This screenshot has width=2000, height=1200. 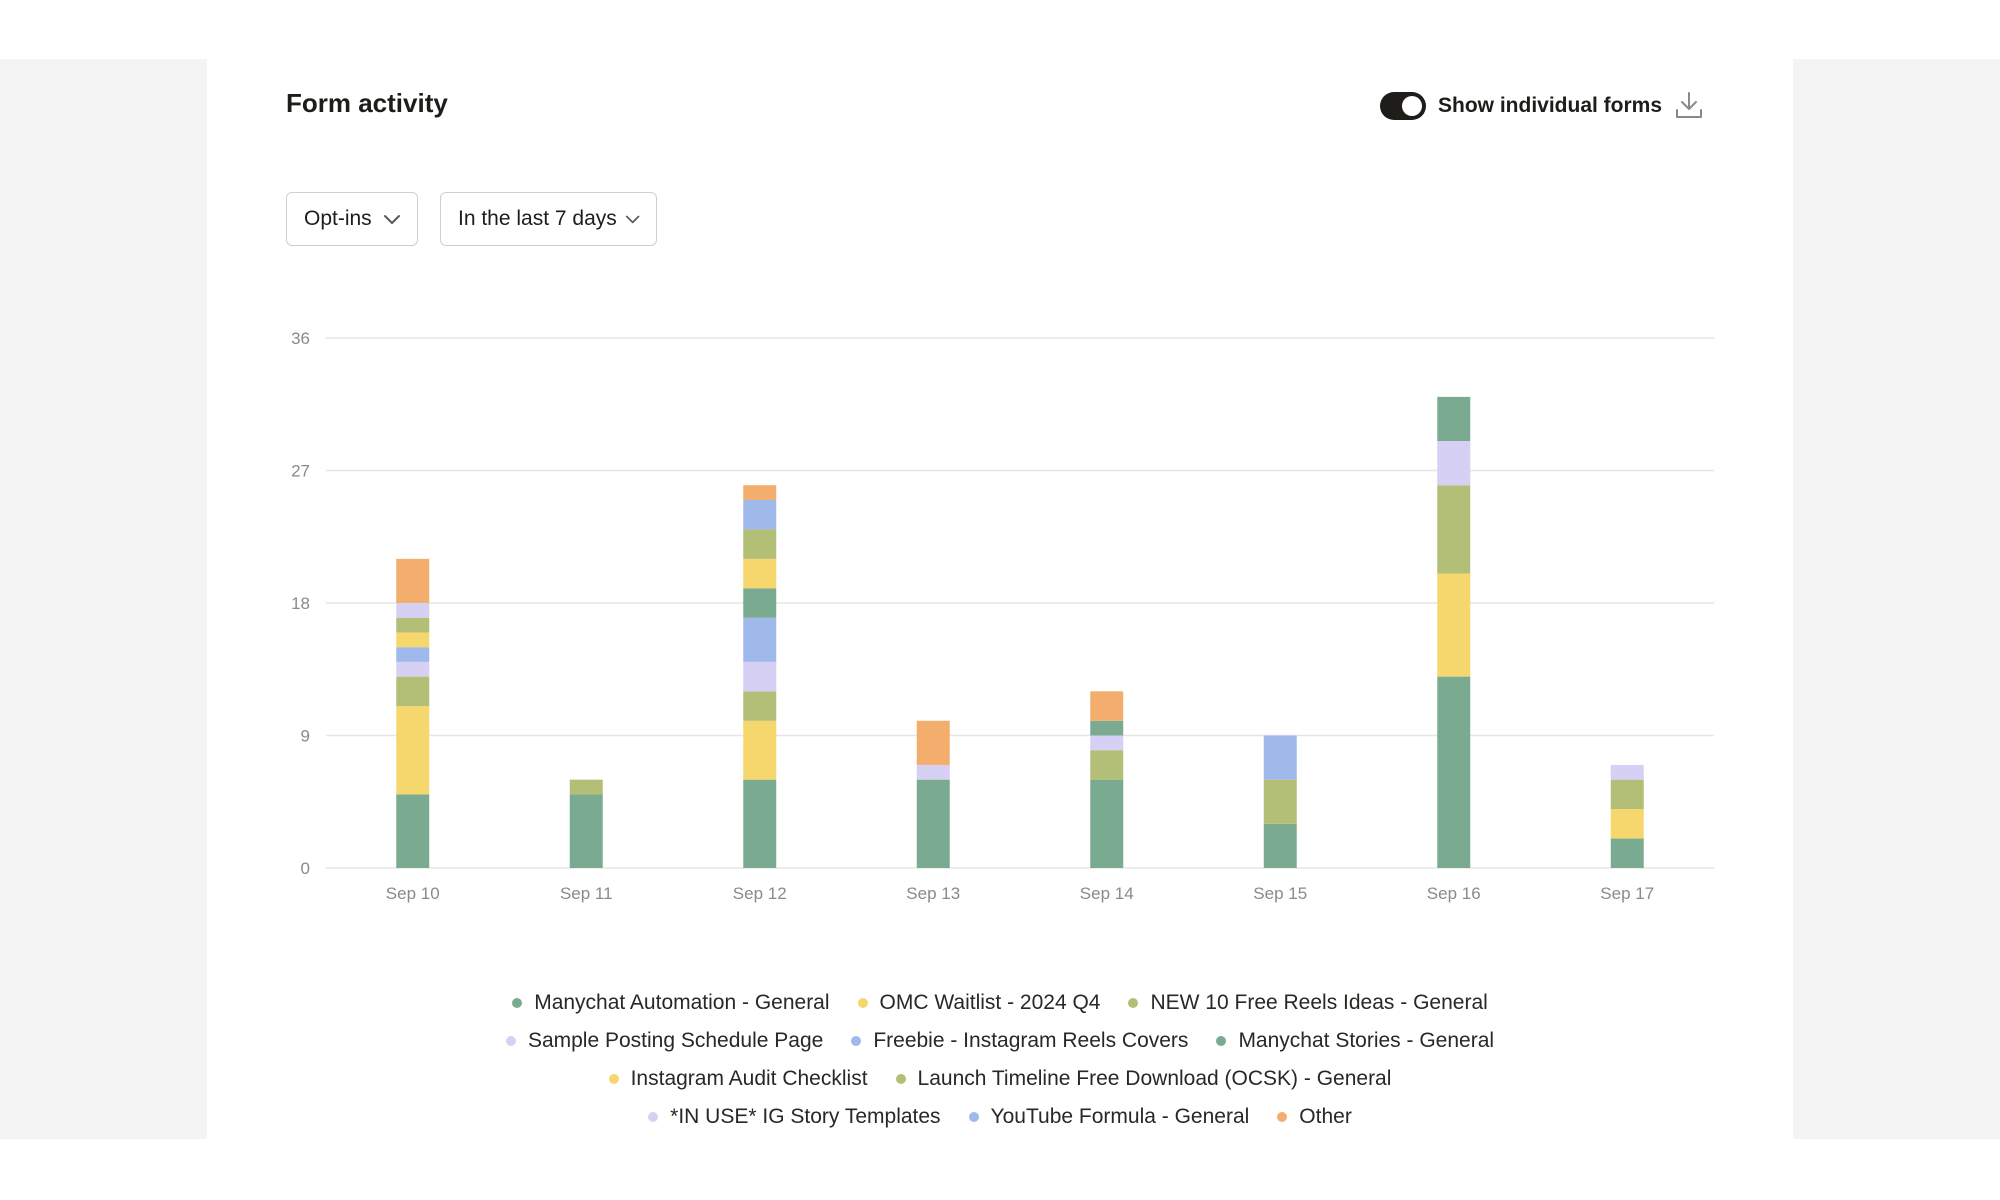 What do you see at coordinates (1896, 599) in the screenshot?
I see `page-background-right` at bounding box center [1896, 599].